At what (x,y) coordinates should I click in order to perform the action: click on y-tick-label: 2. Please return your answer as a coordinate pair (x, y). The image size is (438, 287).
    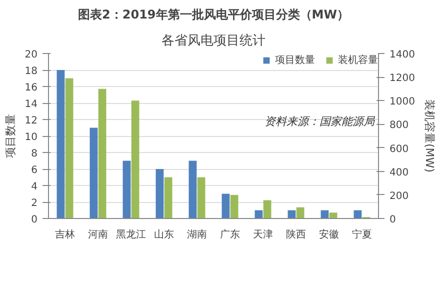
    Looking at the image, I should click on (34, 203).